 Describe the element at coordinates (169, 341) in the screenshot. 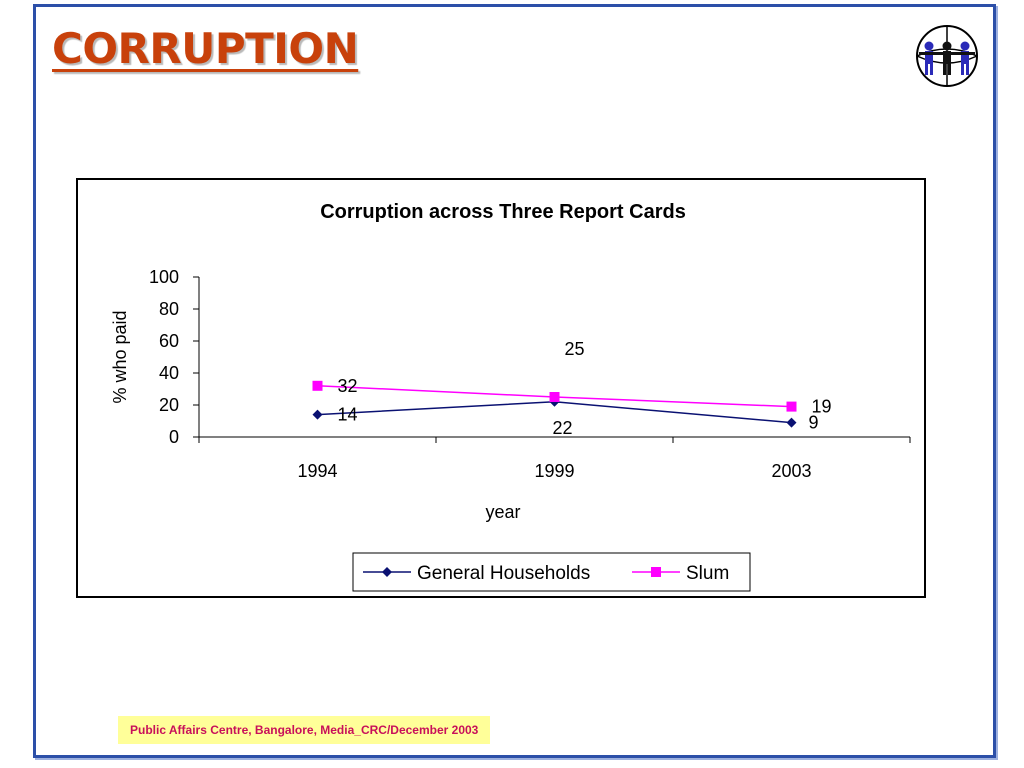

I see `y-tick-label: 60` at that location.